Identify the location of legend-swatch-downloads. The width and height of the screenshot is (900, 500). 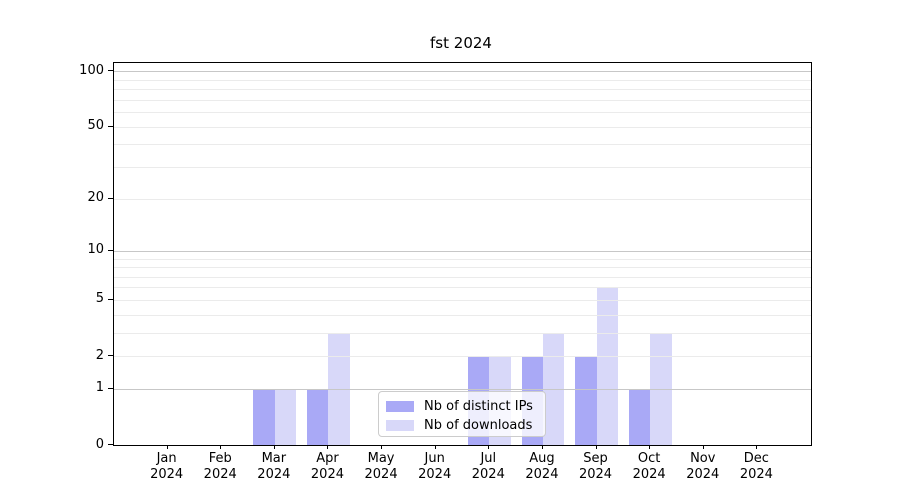
(400, 425).